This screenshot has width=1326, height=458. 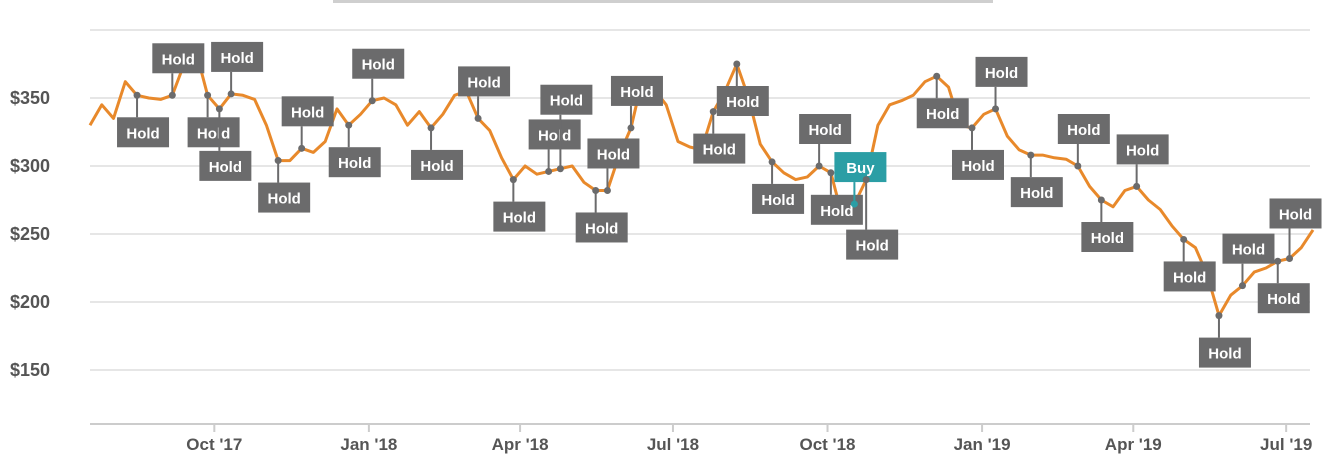 I want to click on x-tick-label: Oct '18, so click(x=828, y=444).